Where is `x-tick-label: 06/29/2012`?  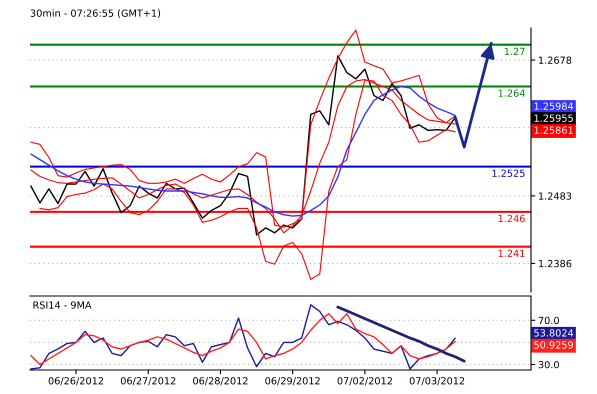
x-tick-label: 06/29/2012 is located at coordinates (292, 381).